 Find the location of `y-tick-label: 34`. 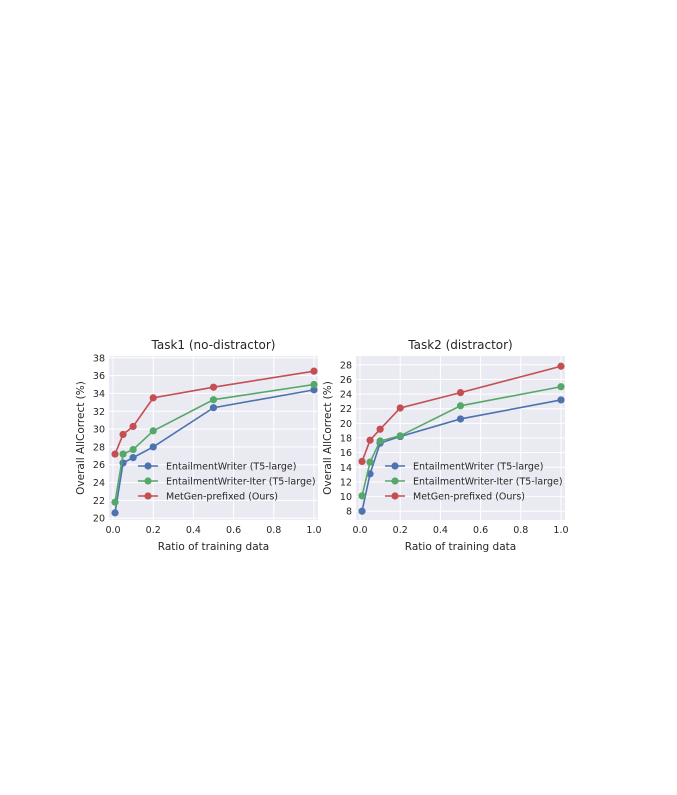

y-tick-label: 34 is located at coordinates (99, 394).